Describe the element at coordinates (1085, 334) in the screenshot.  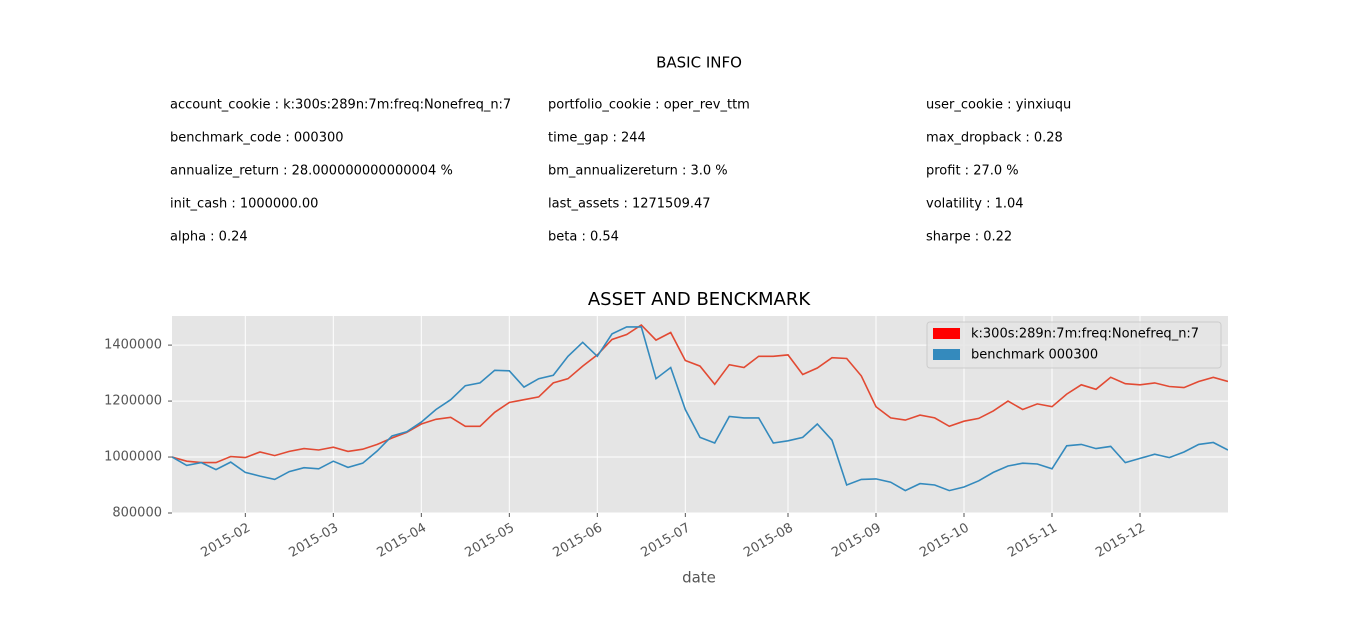
I see `legend-label: k:300s:289n:7m:freq:Nonefreq_n:7` at that location.